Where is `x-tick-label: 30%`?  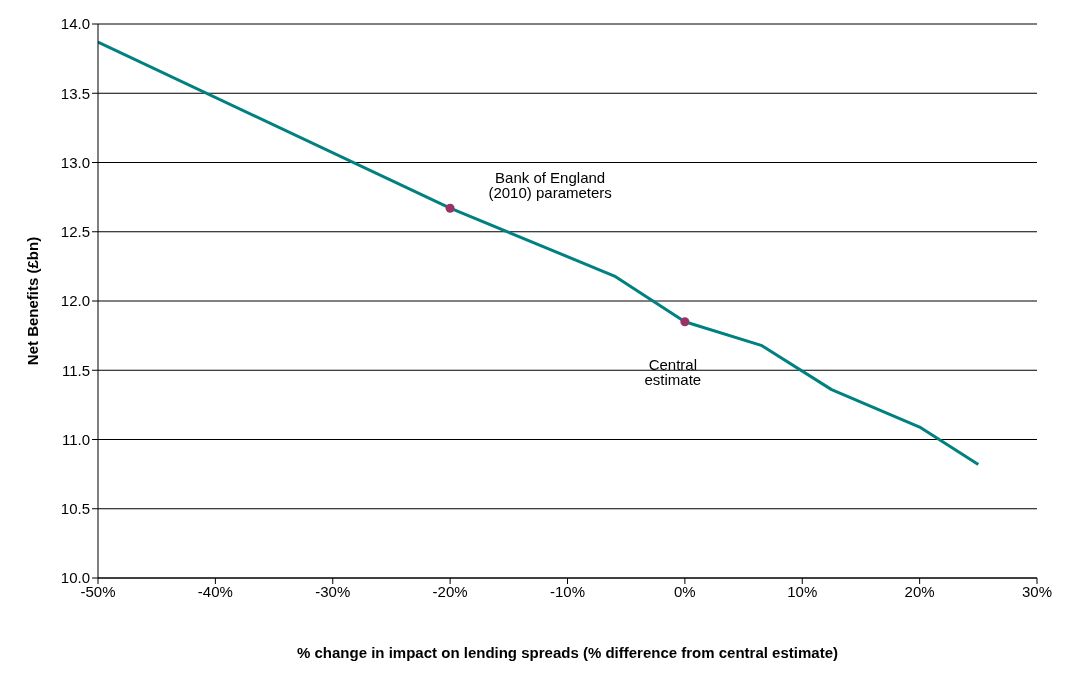
x-tick-label: 30% is located at coordinates (1037, 591).